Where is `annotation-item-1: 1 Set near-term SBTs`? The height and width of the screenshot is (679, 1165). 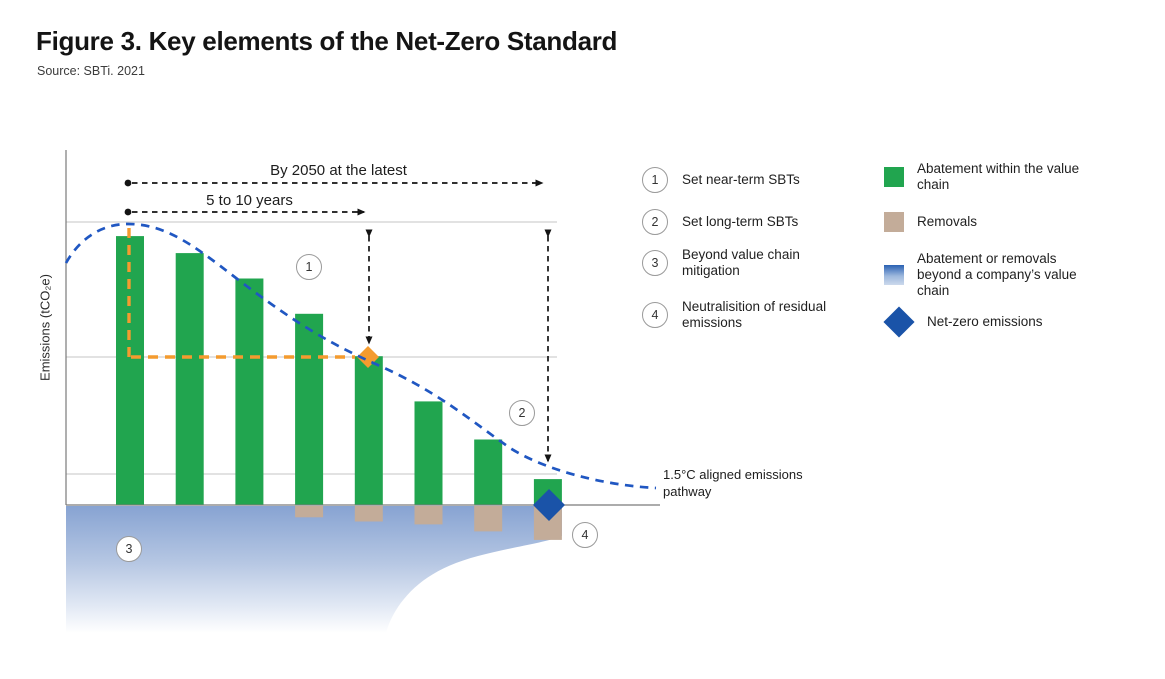 annotation-item-1: 1 Set near-term SBTs is located at coordinates (750, 180).